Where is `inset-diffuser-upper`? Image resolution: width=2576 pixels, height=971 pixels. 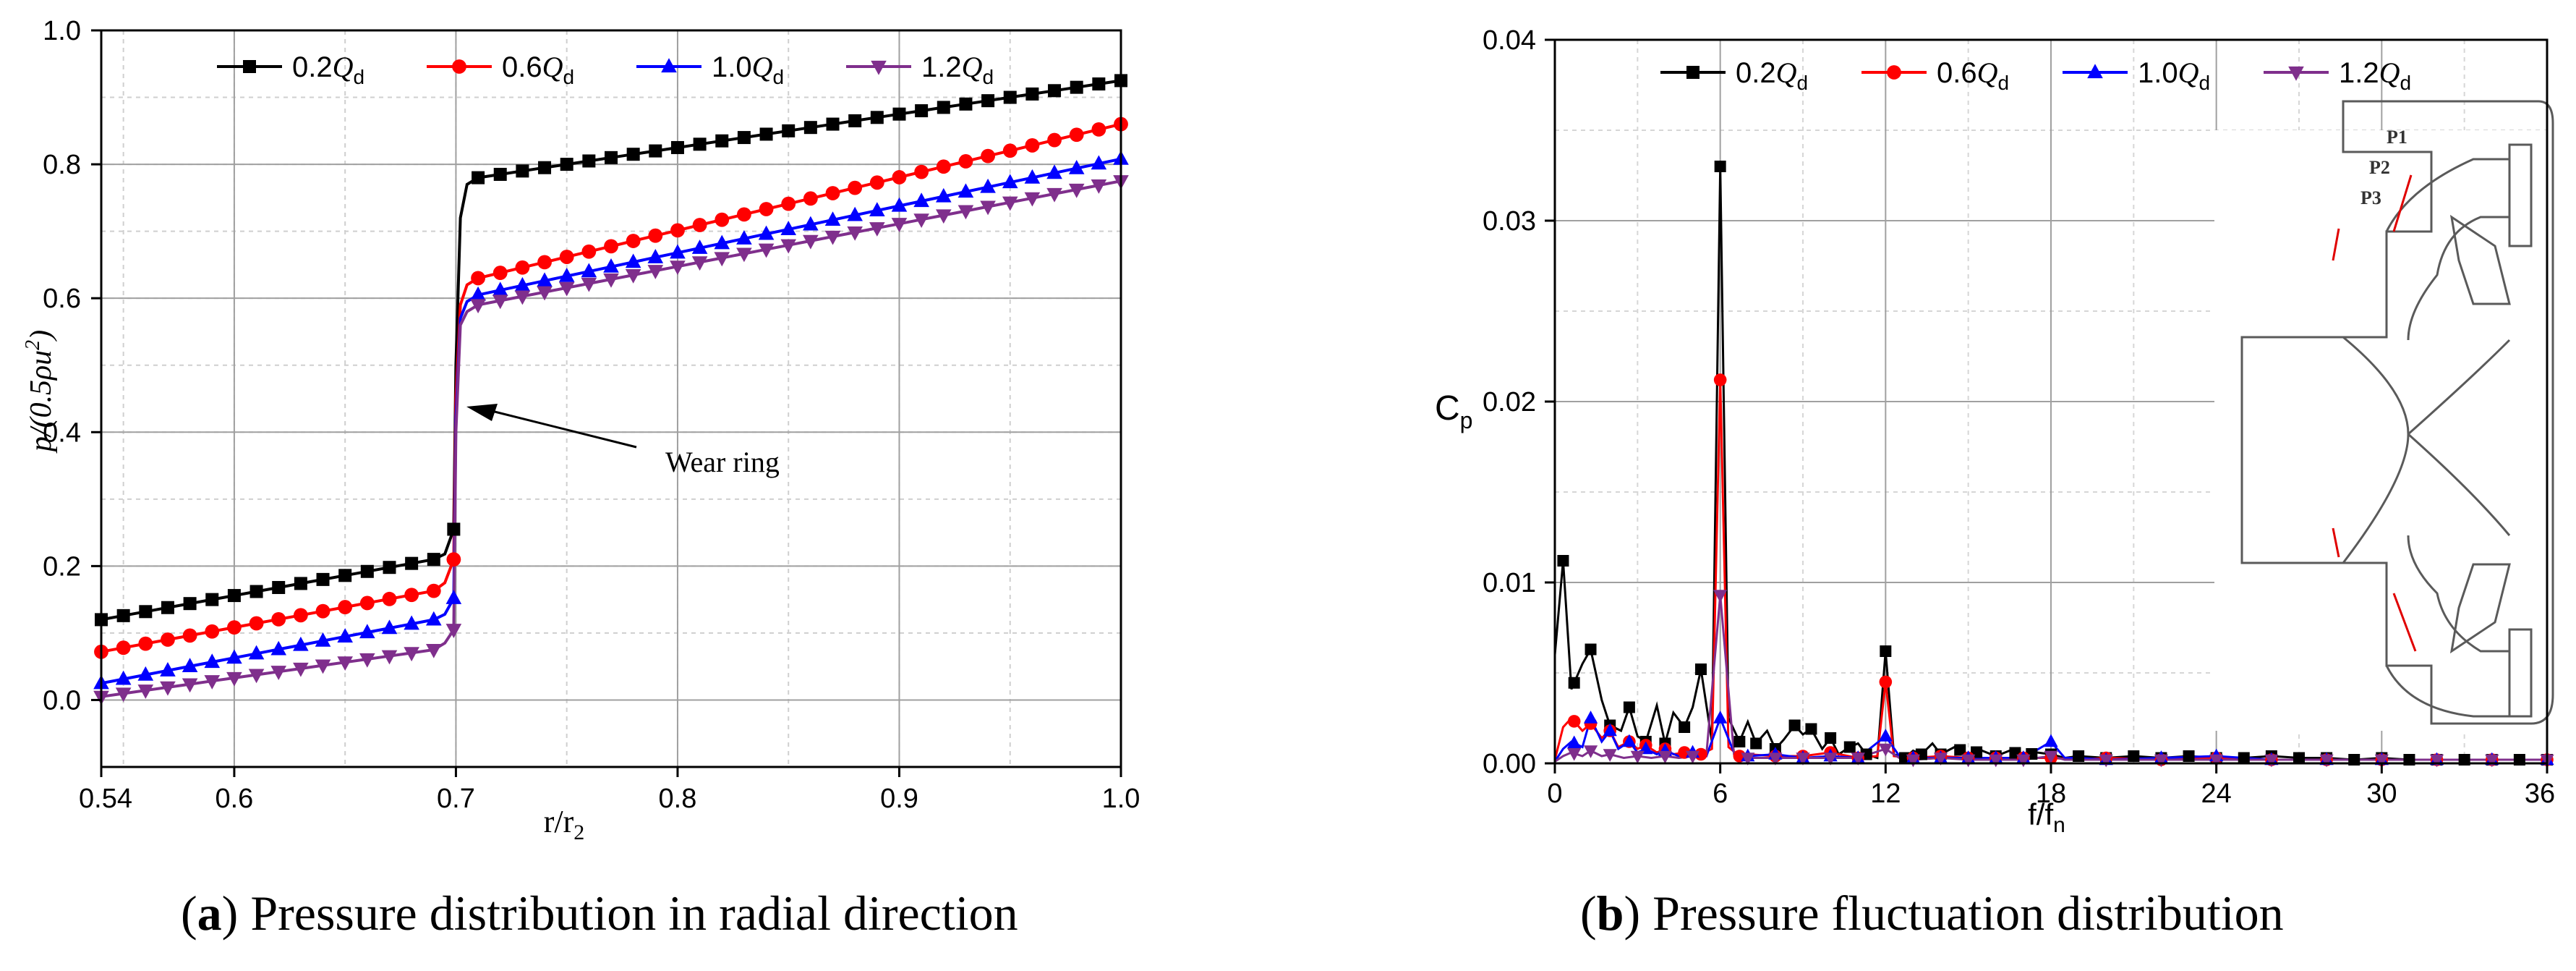 inset-diffuser-upper is located at coordinates (2520, 195).